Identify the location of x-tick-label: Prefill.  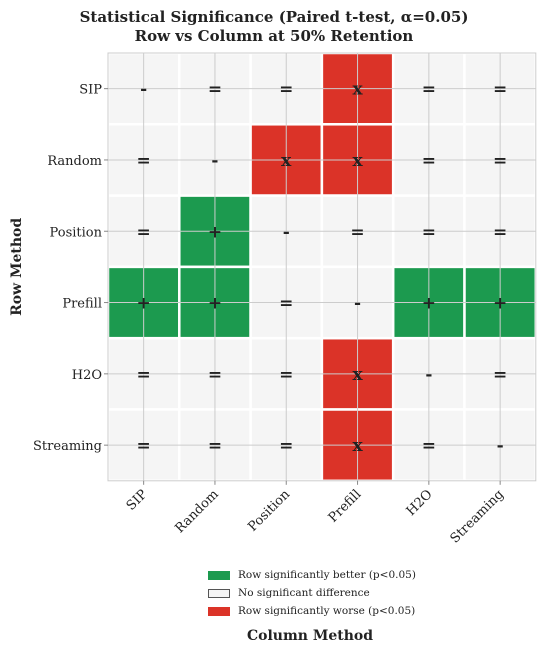
(345, 506).